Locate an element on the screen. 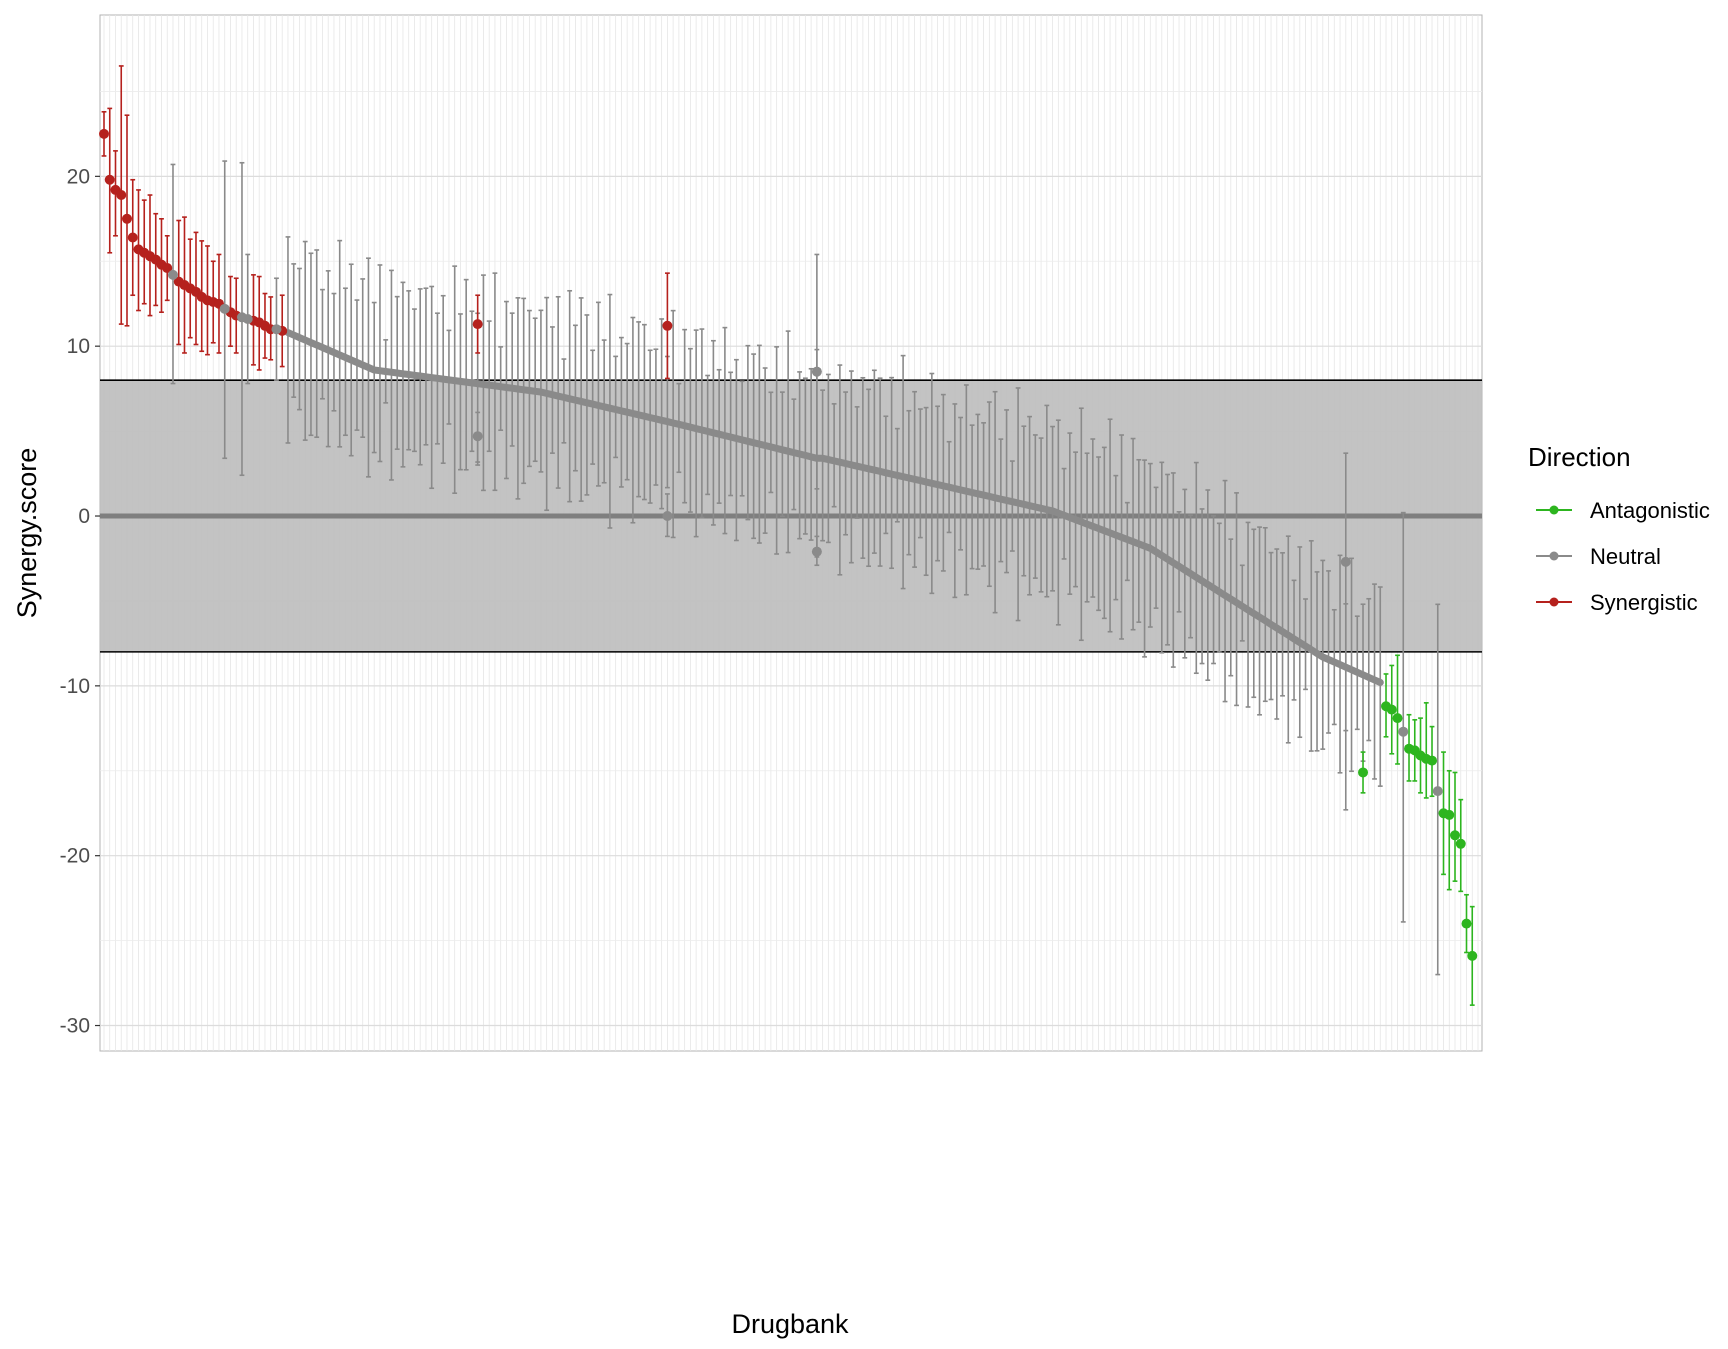  y-axis-title: Synergy.score is located at coordinates (27, 533).